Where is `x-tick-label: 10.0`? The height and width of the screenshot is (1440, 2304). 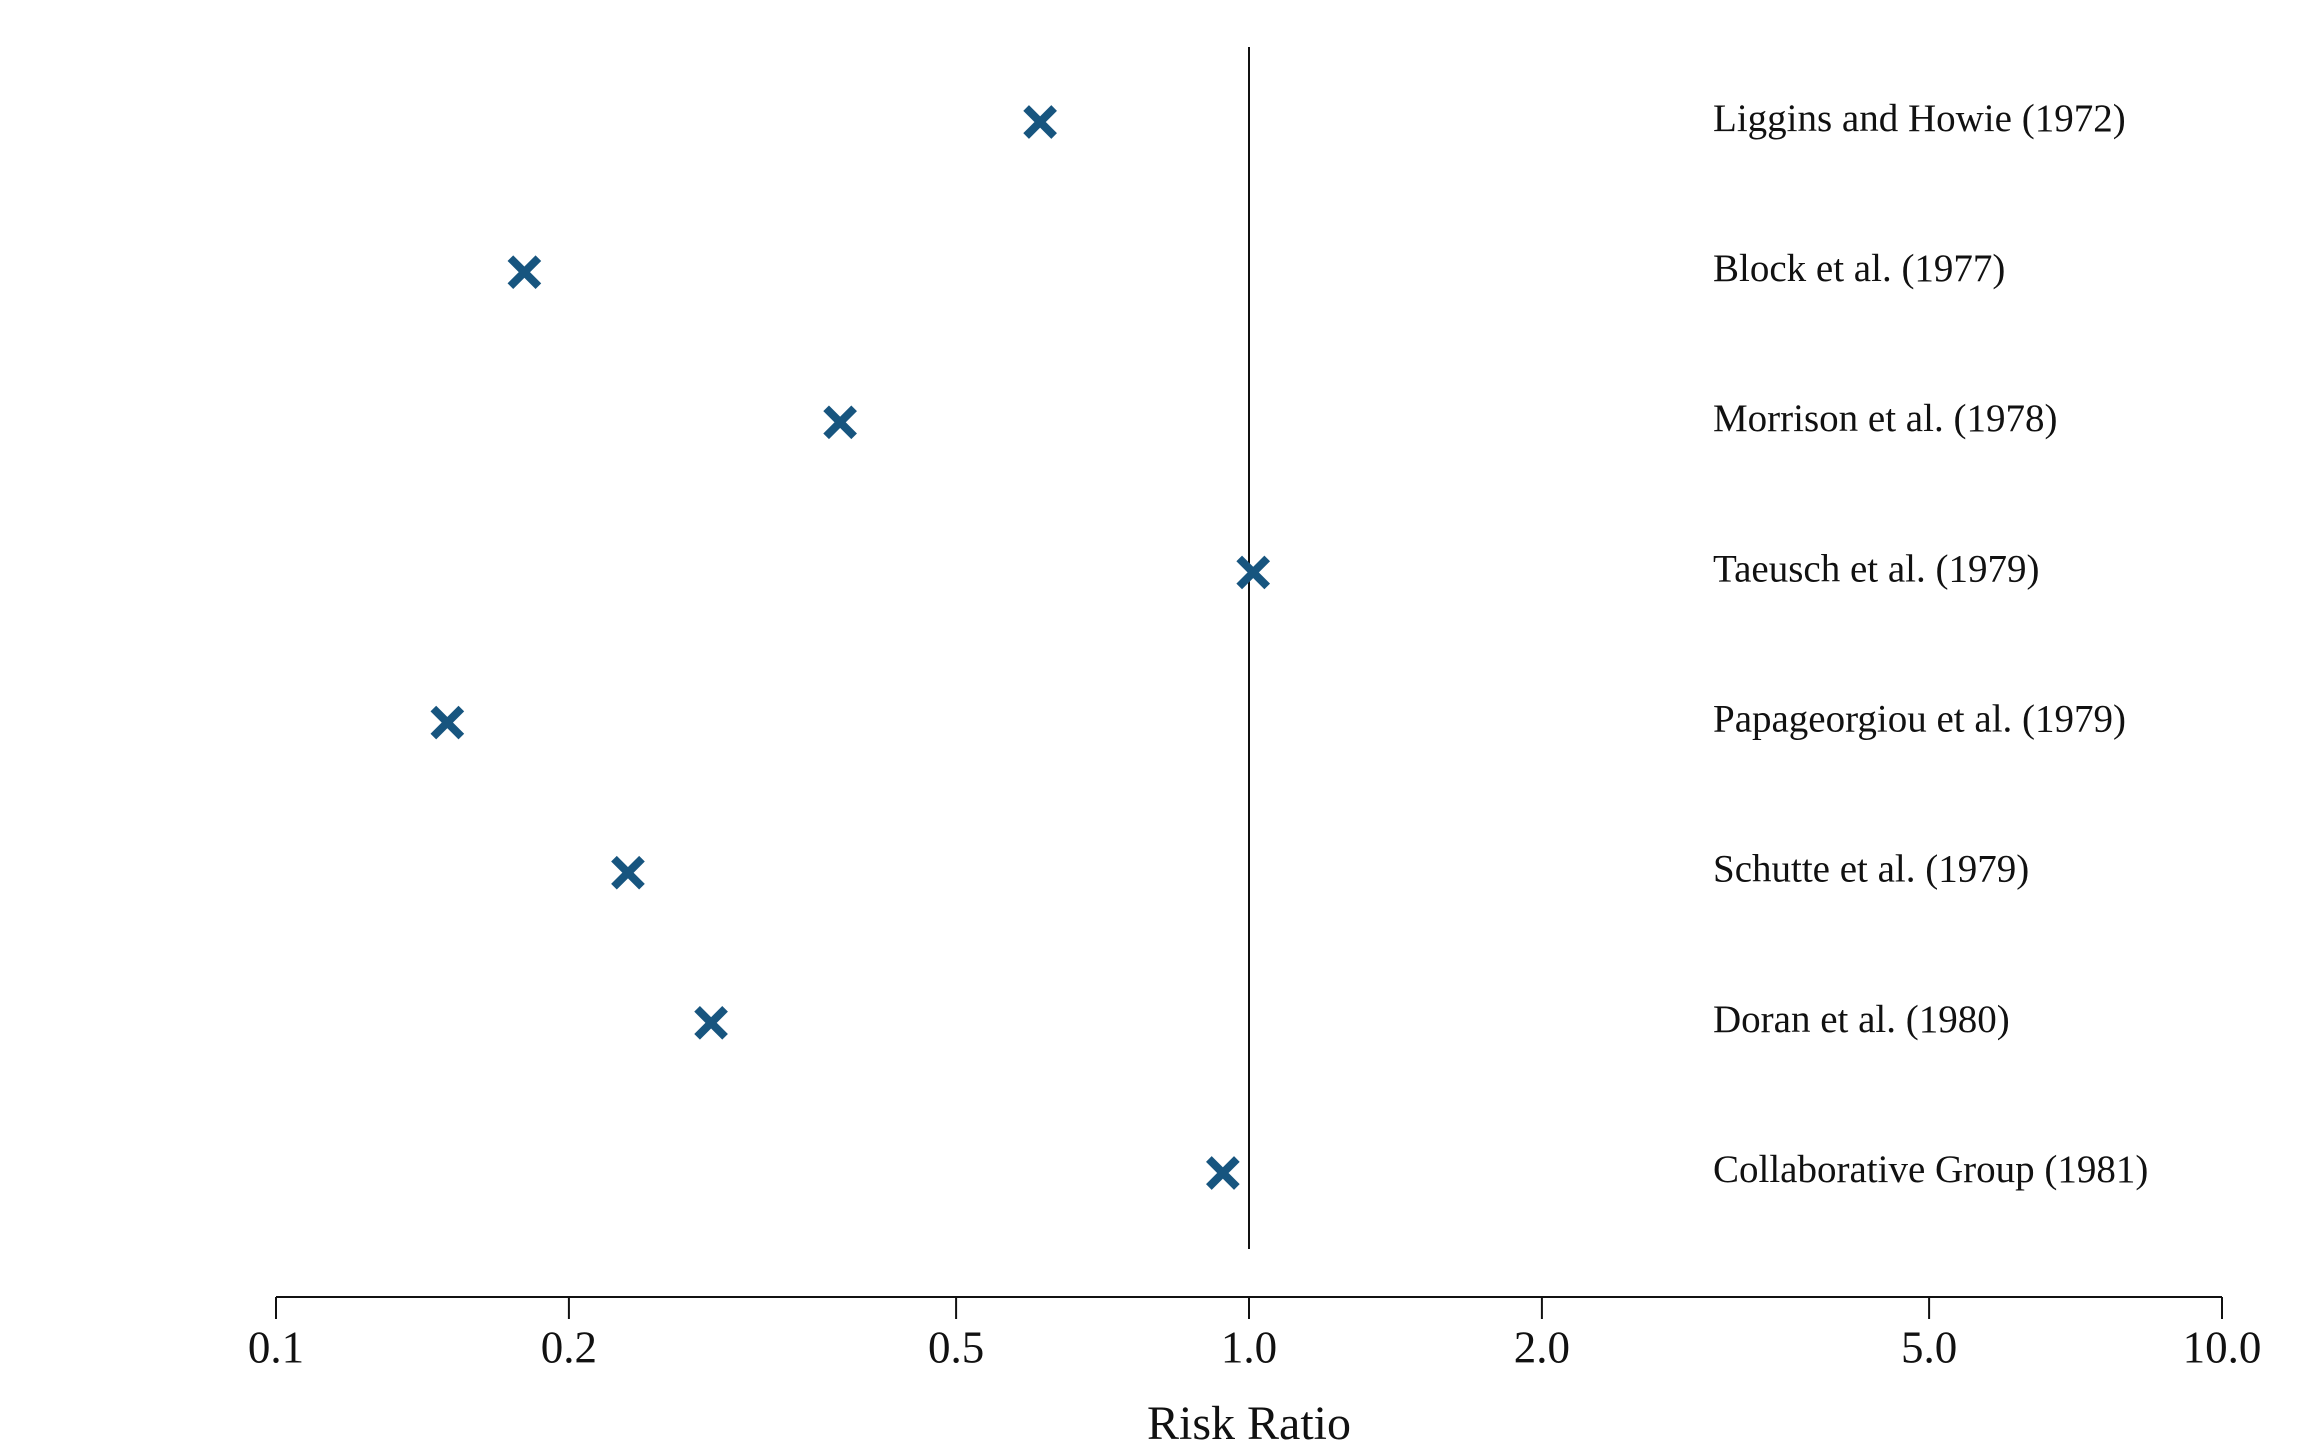
x-tick-label: 10.0 is located at coordinates (2222, 1347).